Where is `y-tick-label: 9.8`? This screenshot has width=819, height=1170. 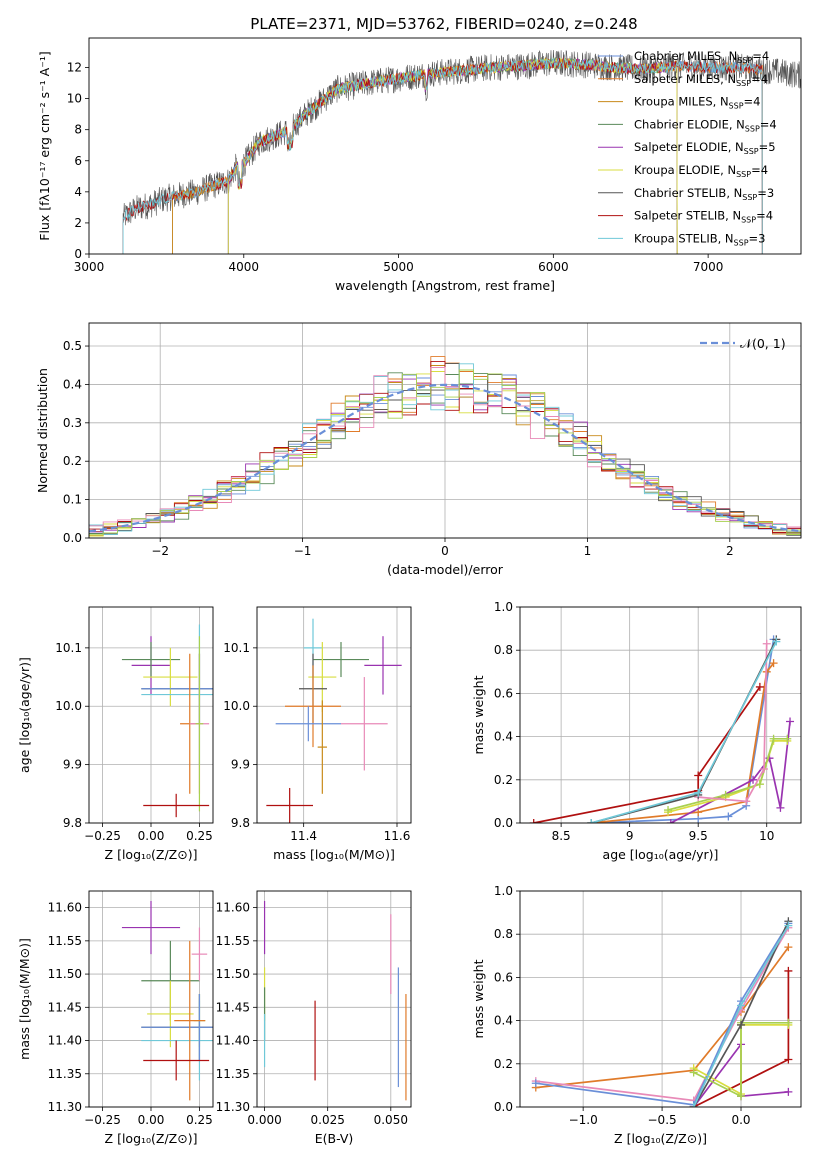 y-tick-label: 9.8 is located at coordinates (240, 823).